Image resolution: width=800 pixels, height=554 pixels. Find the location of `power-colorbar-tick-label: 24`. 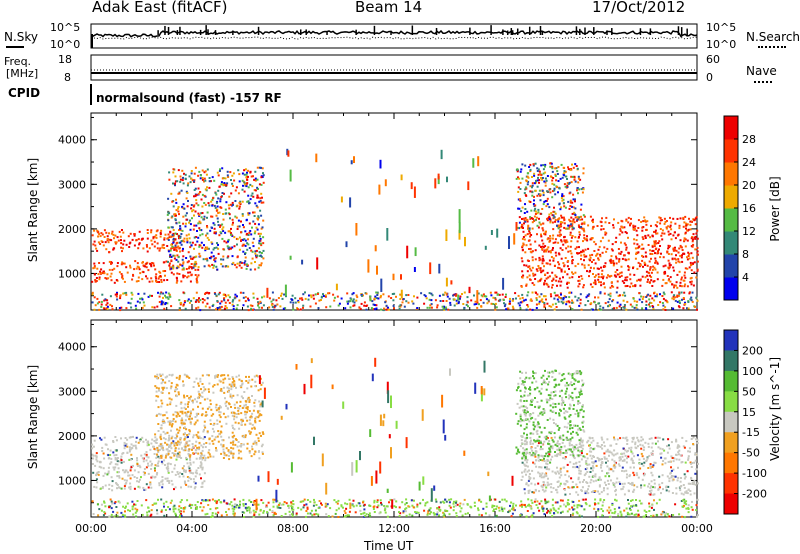

power-colorbar-tick-label: 24 is located at coordinates (749, 162).